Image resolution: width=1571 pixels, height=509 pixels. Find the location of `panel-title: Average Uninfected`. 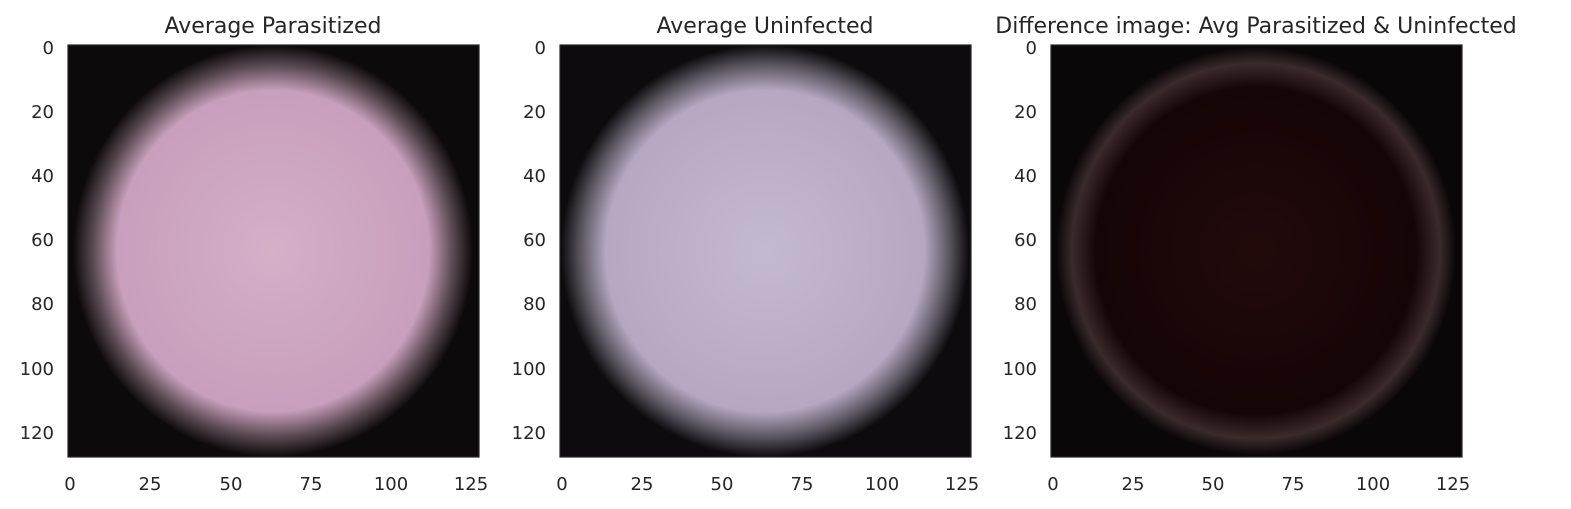

panel-title: Average Uninfected is located at coordinates (765, 26).